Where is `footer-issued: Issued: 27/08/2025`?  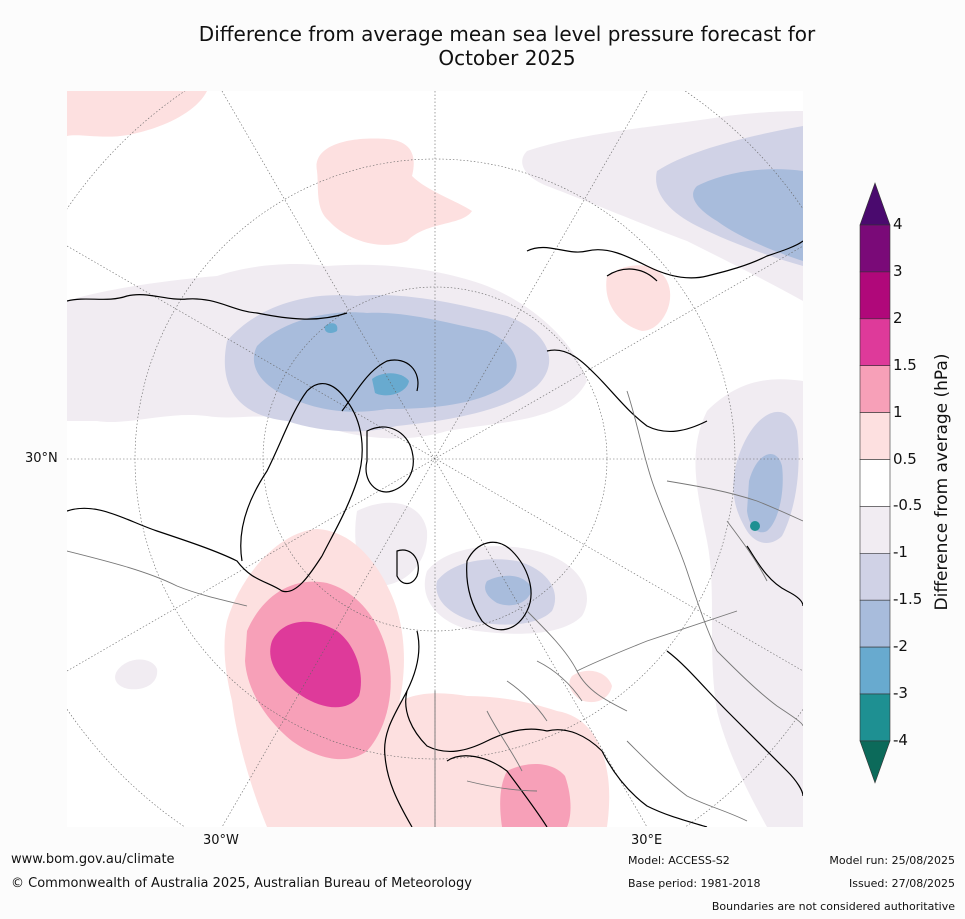
footer-issued: Issued: 27/08/2025 is located at coordinates (901, 883).